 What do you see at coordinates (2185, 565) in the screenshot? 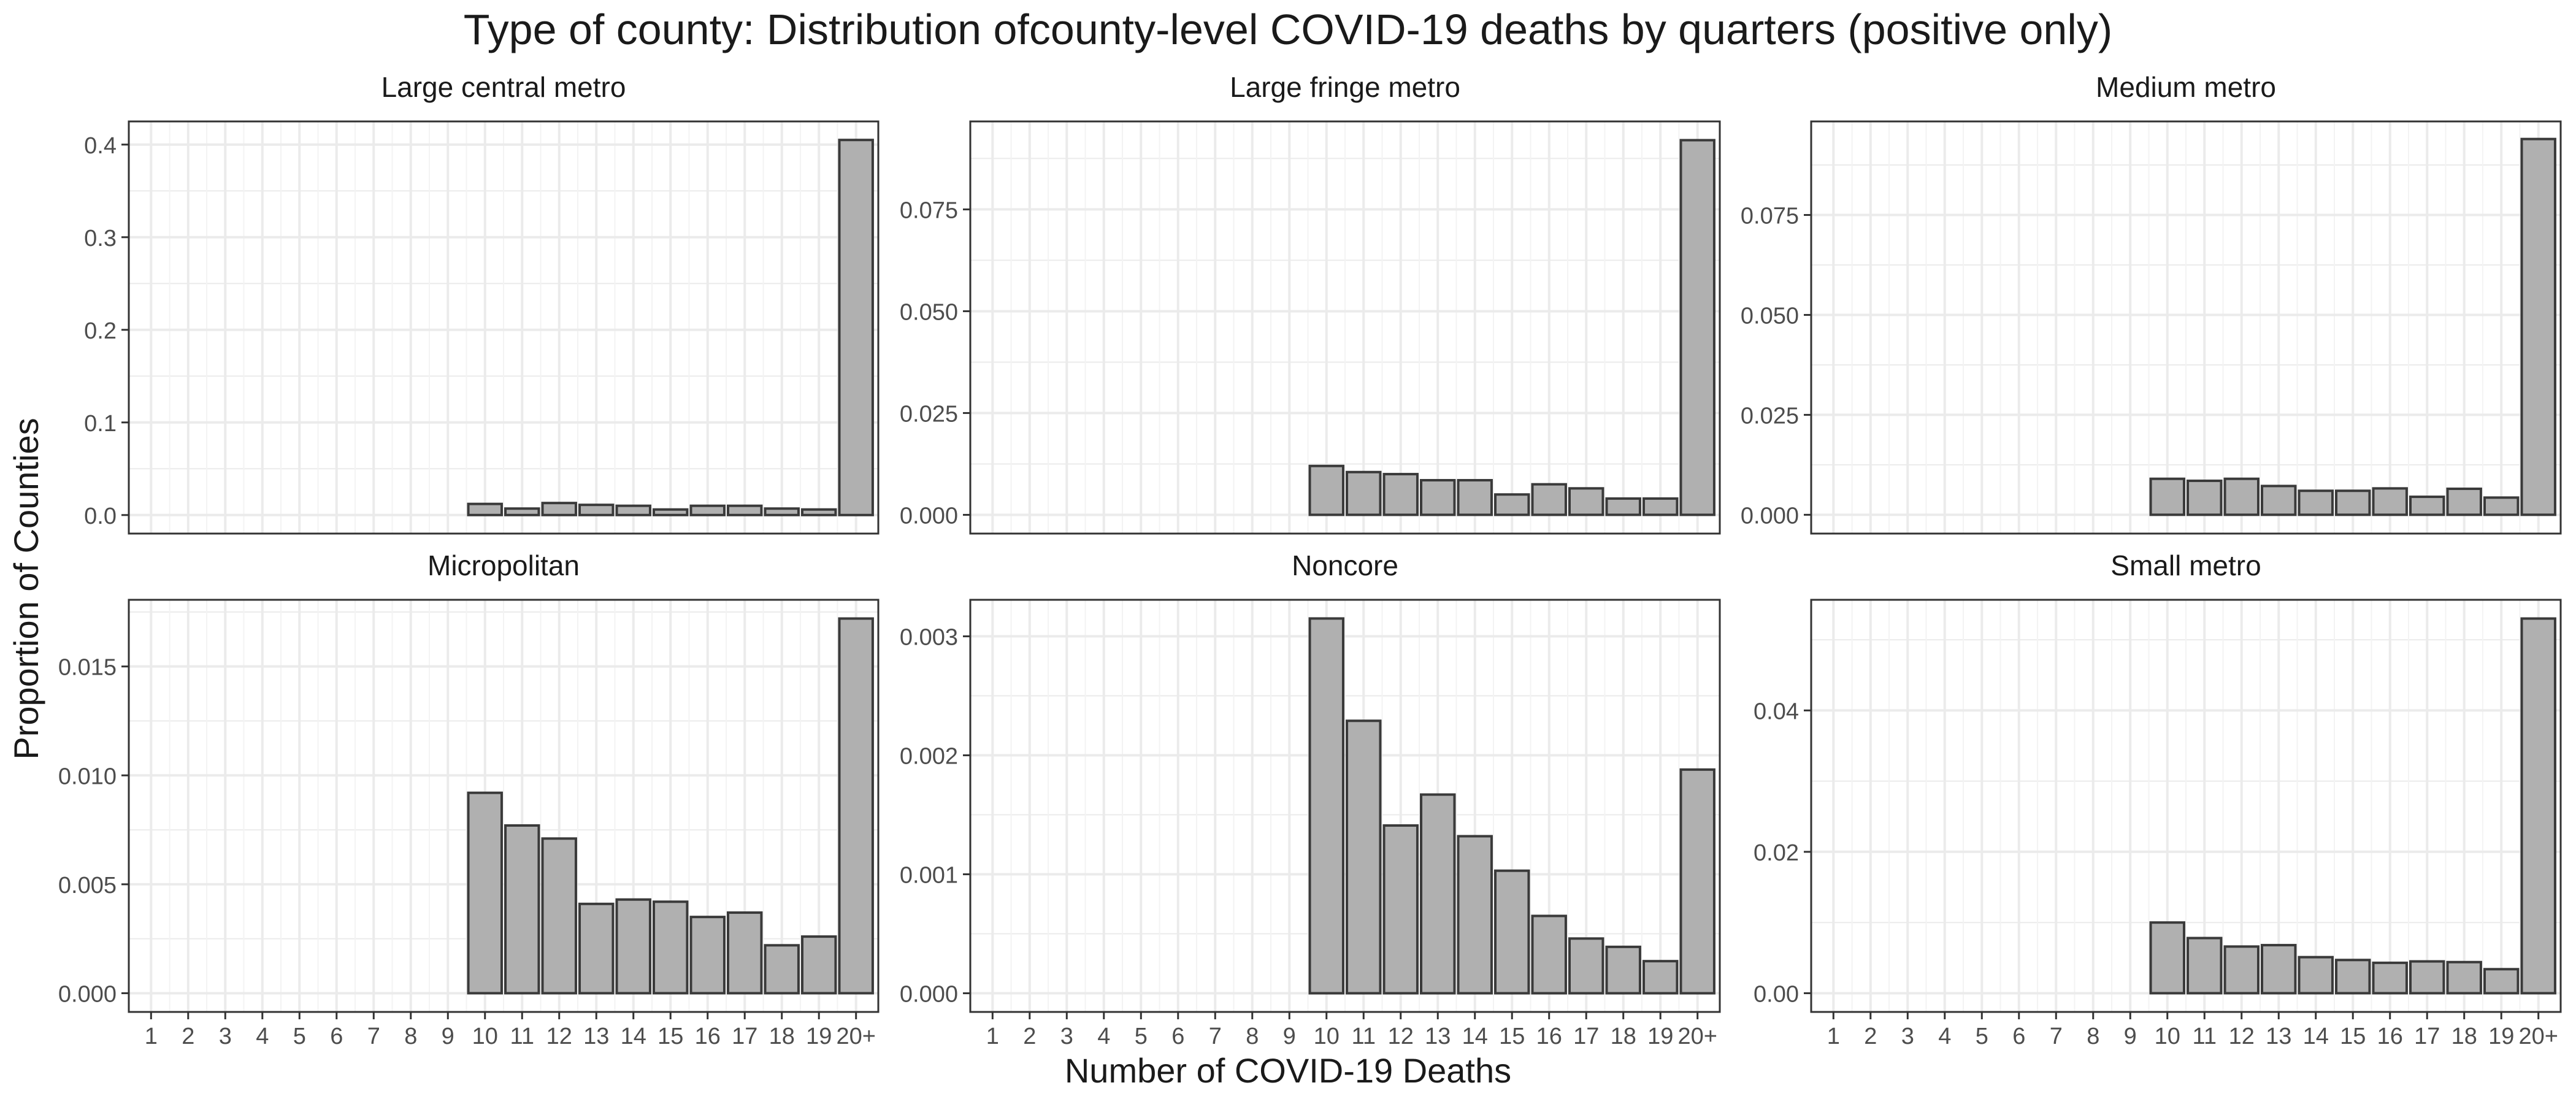
I see `facet-title: Small metro` at bounding box center [2185, 565].